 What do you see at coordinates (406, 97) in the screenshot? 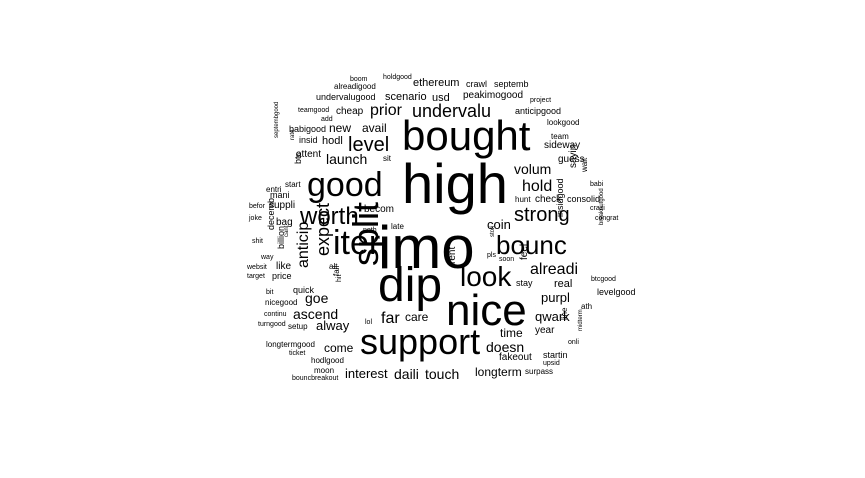
I see `word-scenario: scenario` at bounding box center [406, 97].